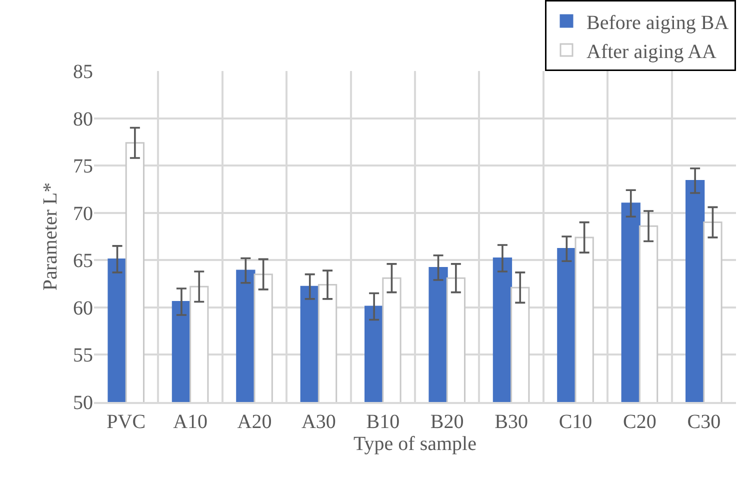 This screenshot has height=479, width=738. What do you see at coordinates (511, 421) in the screenshot?
I see `x-tick-label: B30` at bounding box center [511, 421].